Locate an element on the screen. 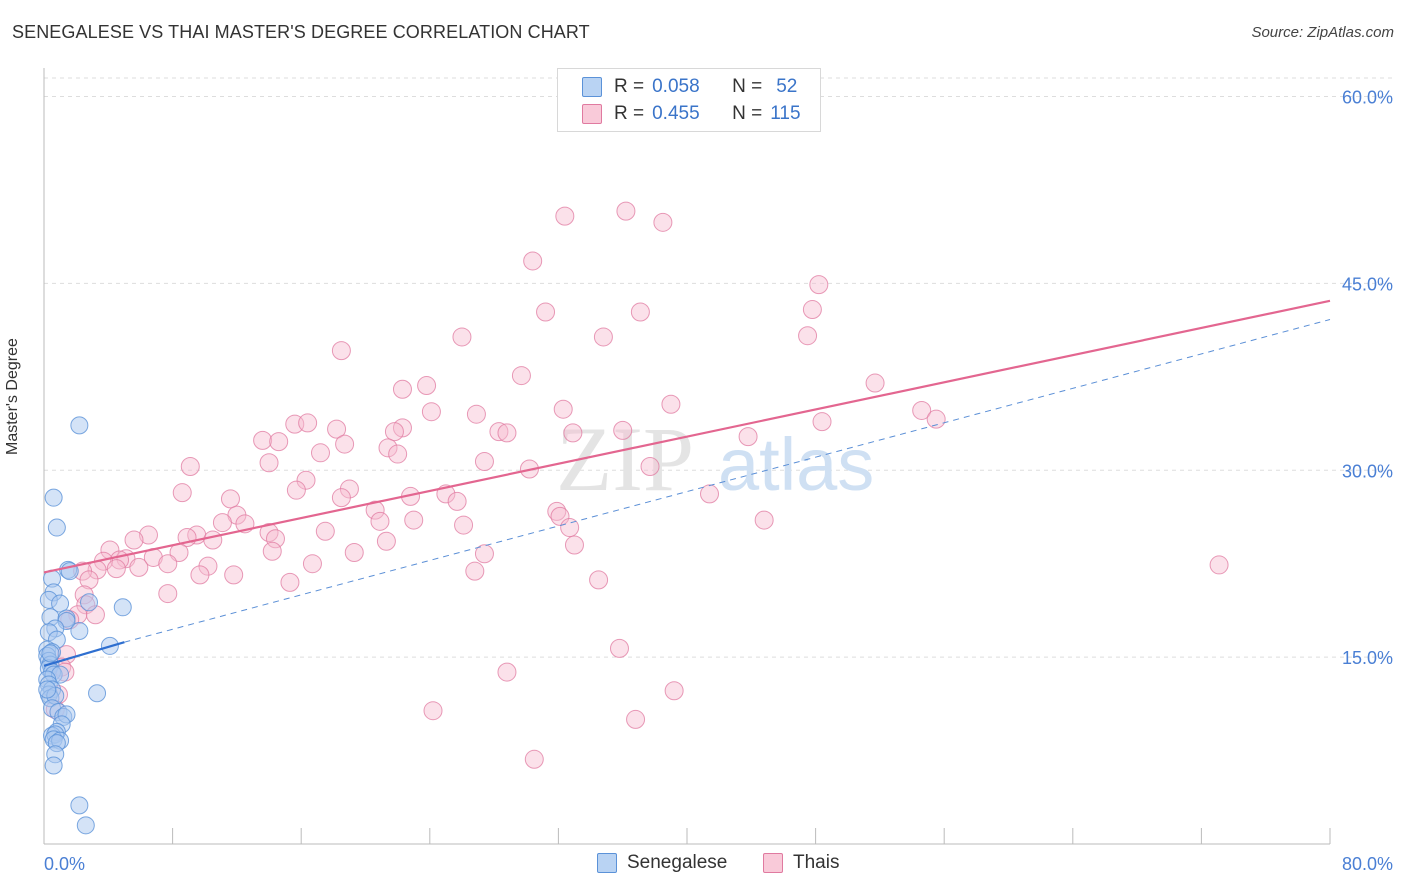 The width and height of the screenshot is (1406, 892). legend-n-label: N = is located at coordinates (747, 86).